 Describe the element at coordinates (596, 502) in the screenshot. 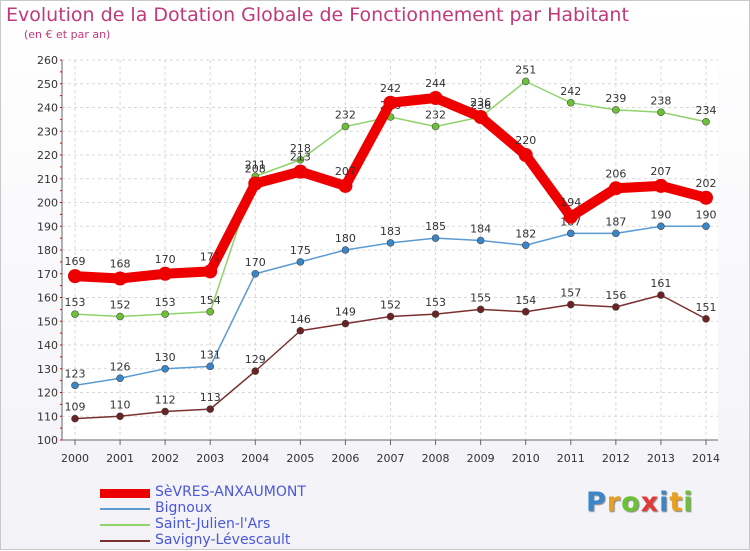

I see `logo-letter: P` at that location.